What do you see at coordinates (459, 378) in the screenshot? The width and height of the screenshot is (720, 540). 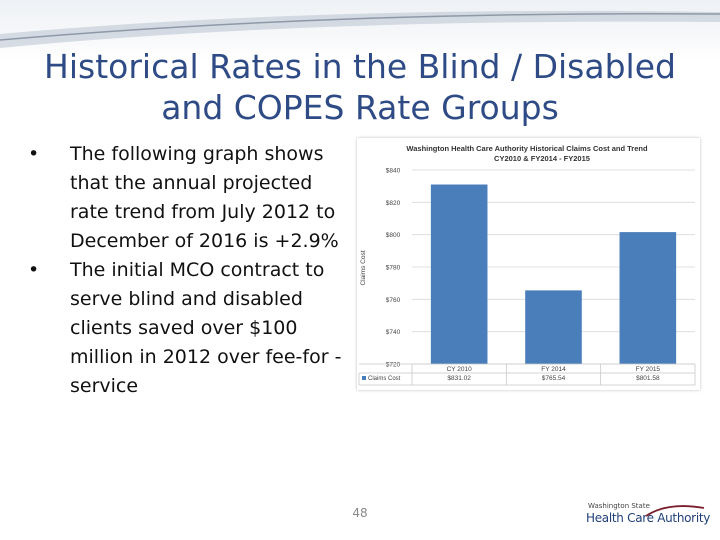 I see `table-value-label: $831.02` at bounding box center [459, 378].